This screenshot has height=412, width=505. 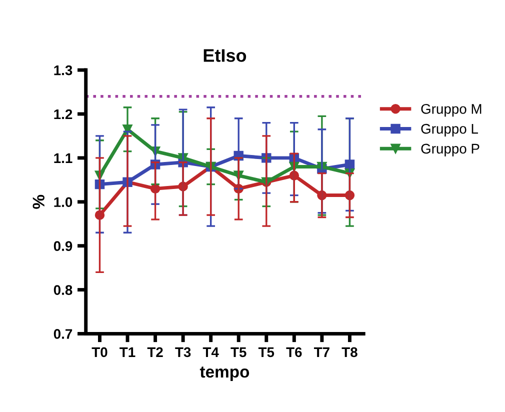 I want to click on y-tick-label: 1.2, so click(x=63, y=114).